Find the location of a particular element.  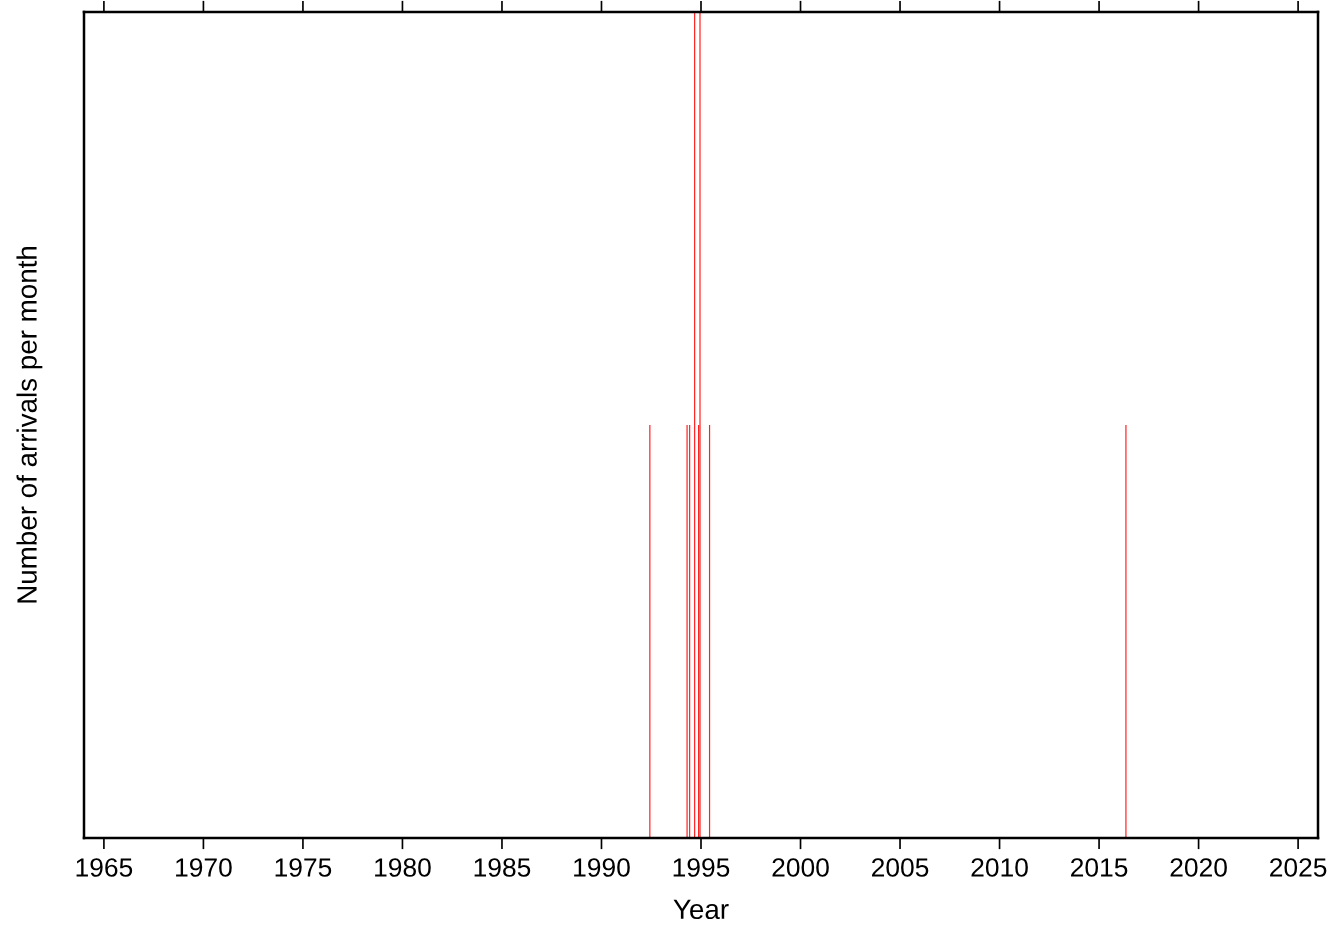

x-tick-label: 1980 is located at coordinates (403, 867).